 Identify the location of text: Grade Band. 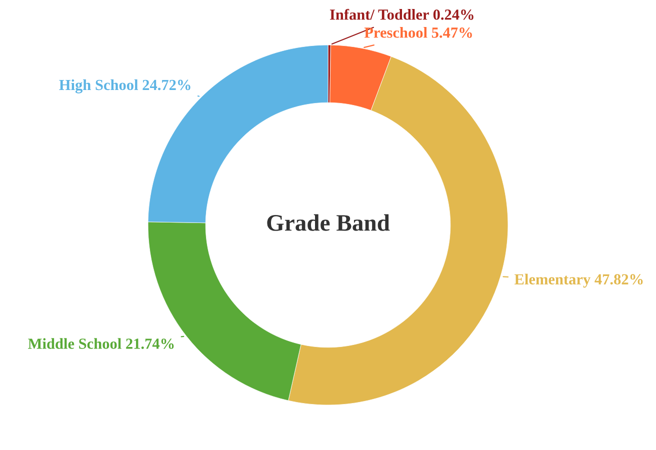
(328, 222).